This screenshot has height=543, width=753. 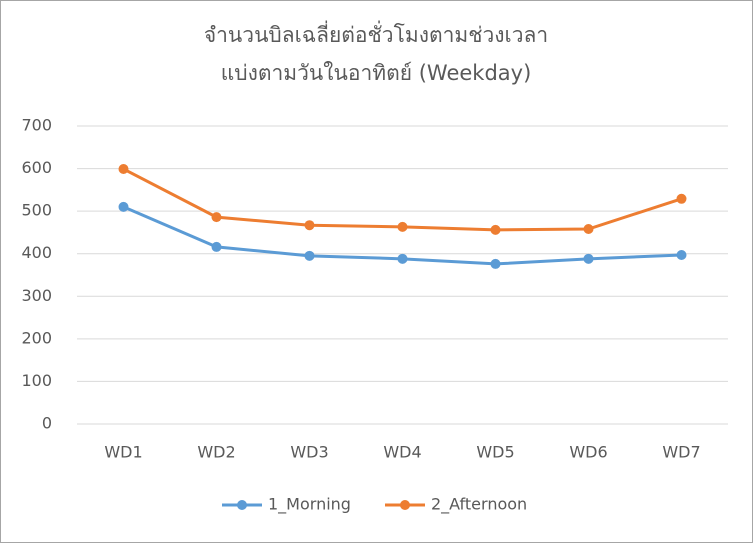 What do you see at coordinates (36, 210) in the screenshot?
I see `y-tick-label: 500` at bounding box center [36, 210].